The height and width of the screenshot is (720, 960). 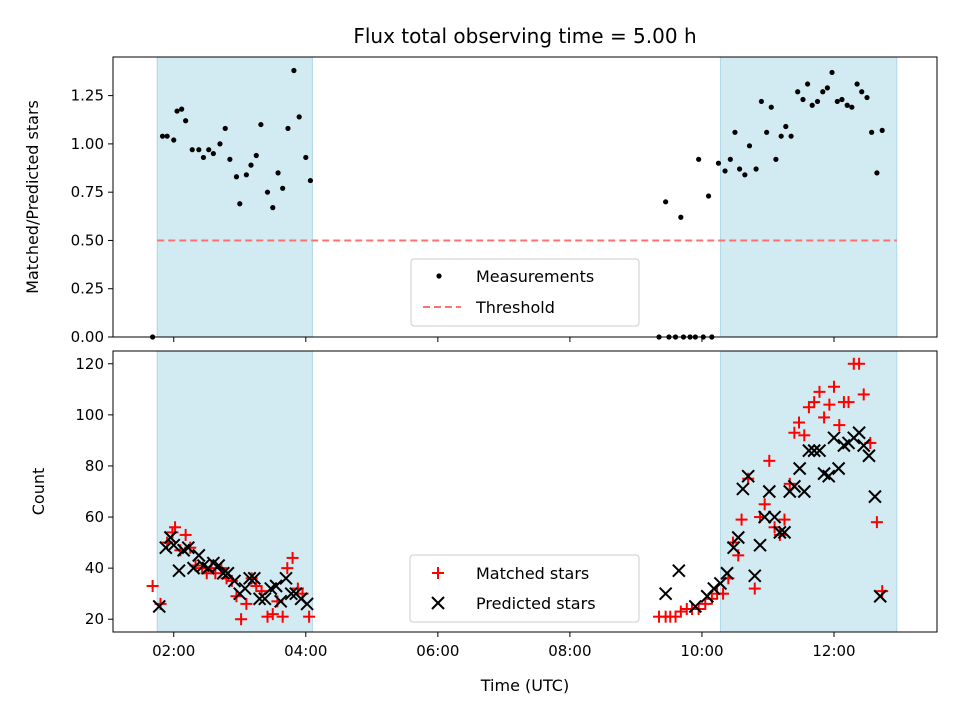 What do you see at coordinates (439, 276) in the screenshot?
I see `legend-measurements-marker` at bounding box center [439, 276].